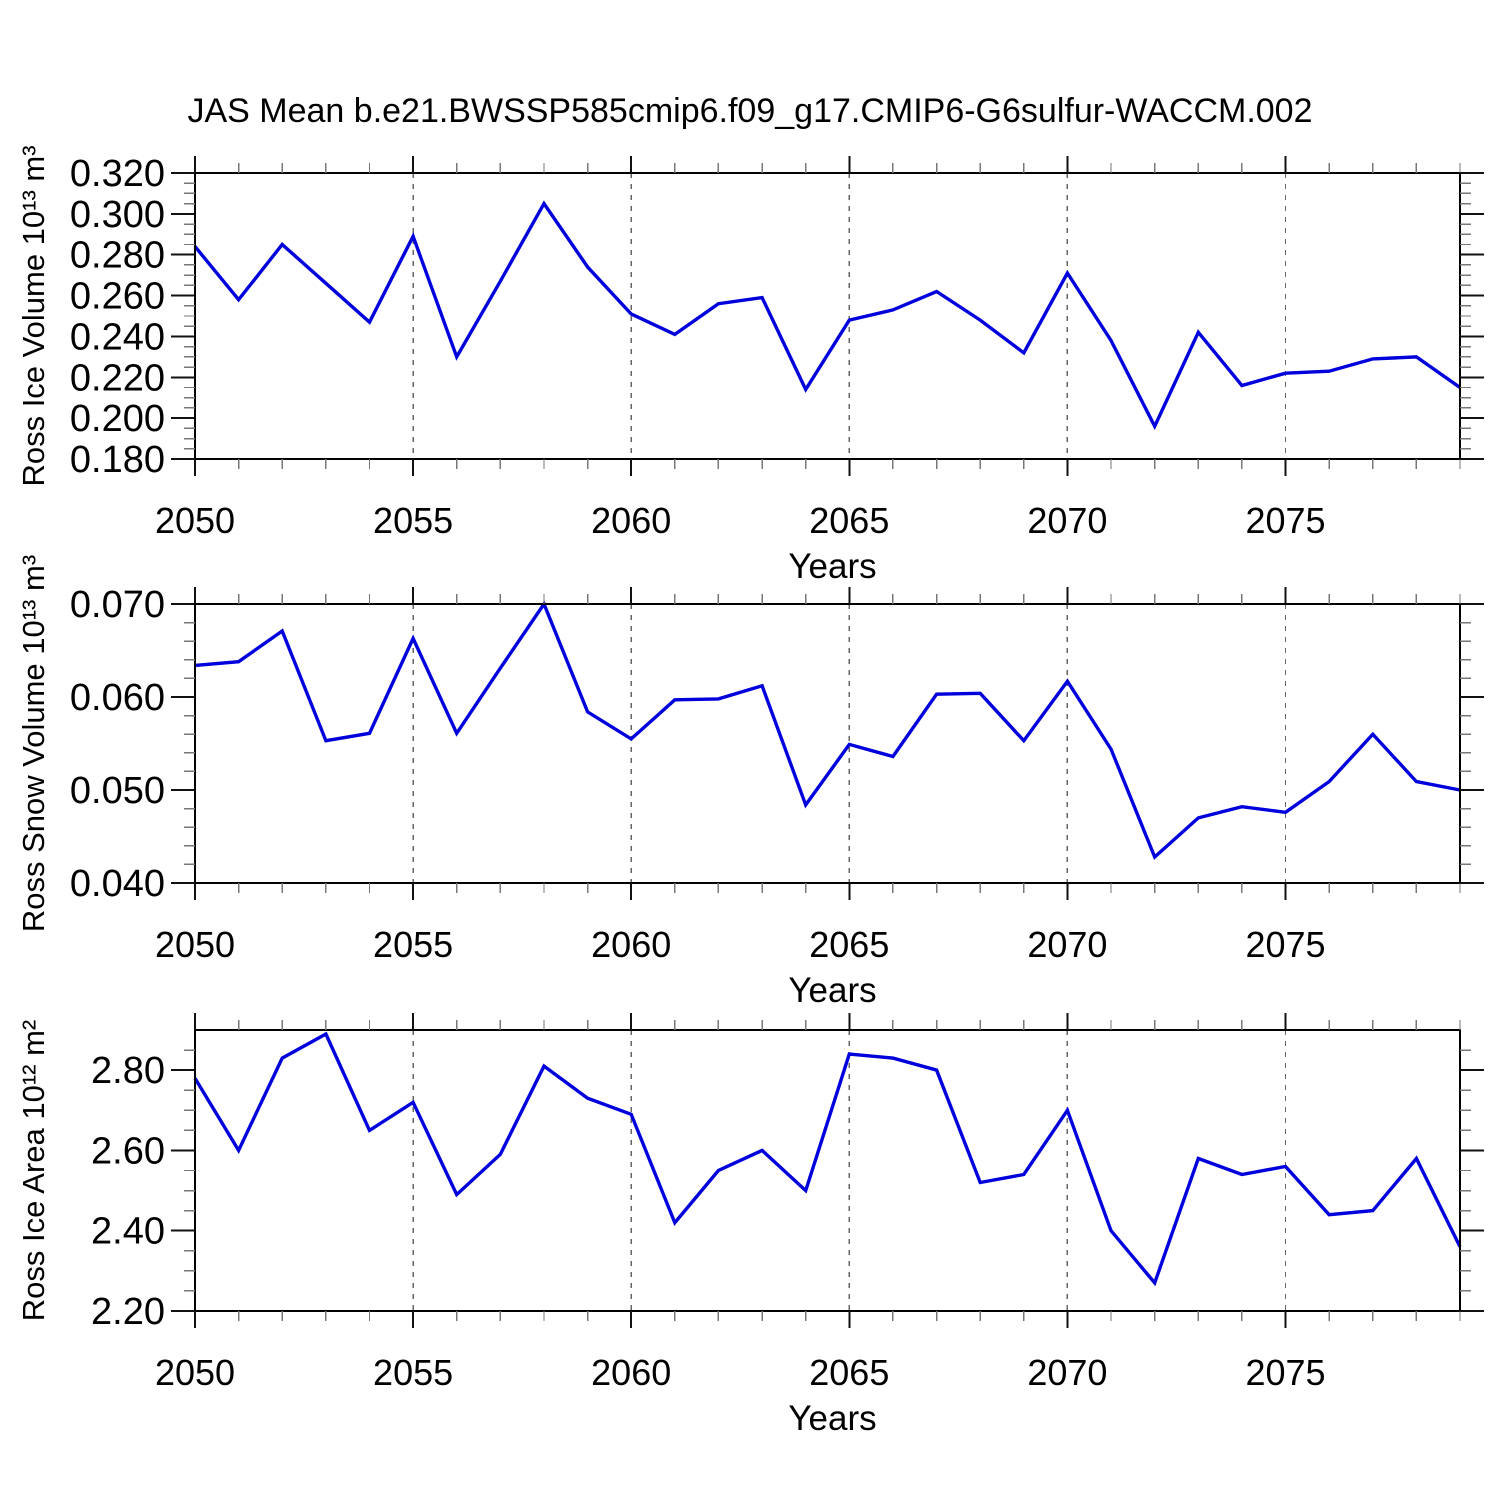 This screenshot has width=1500, height=1500. What do you see at coordinates (33, 1170) in the screenshot?
I see `panel-3-y-axis-title: Ross Ice Area 10¹² m²` at bounding box center [33, 1170].